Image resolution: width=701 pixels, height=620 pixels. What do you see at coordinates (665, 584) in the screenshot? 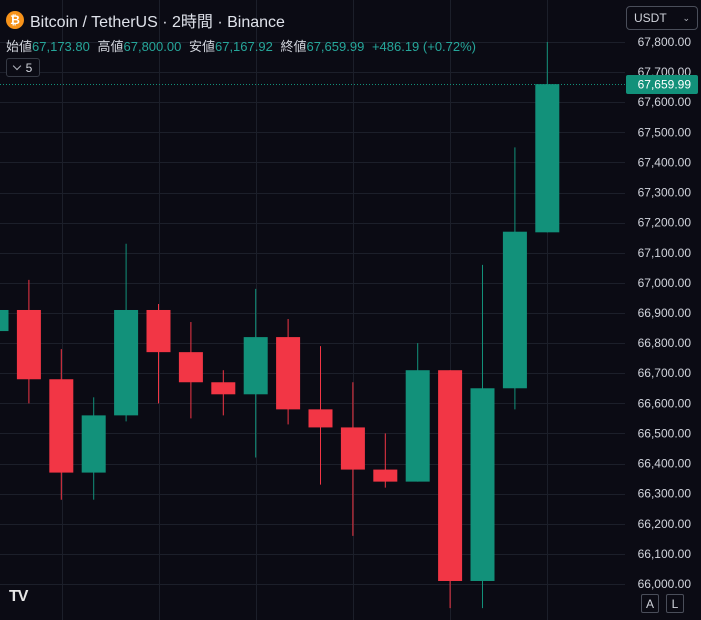
I see `price-axis-tick-label: 66,000.00` at bounding box center [665, 584].